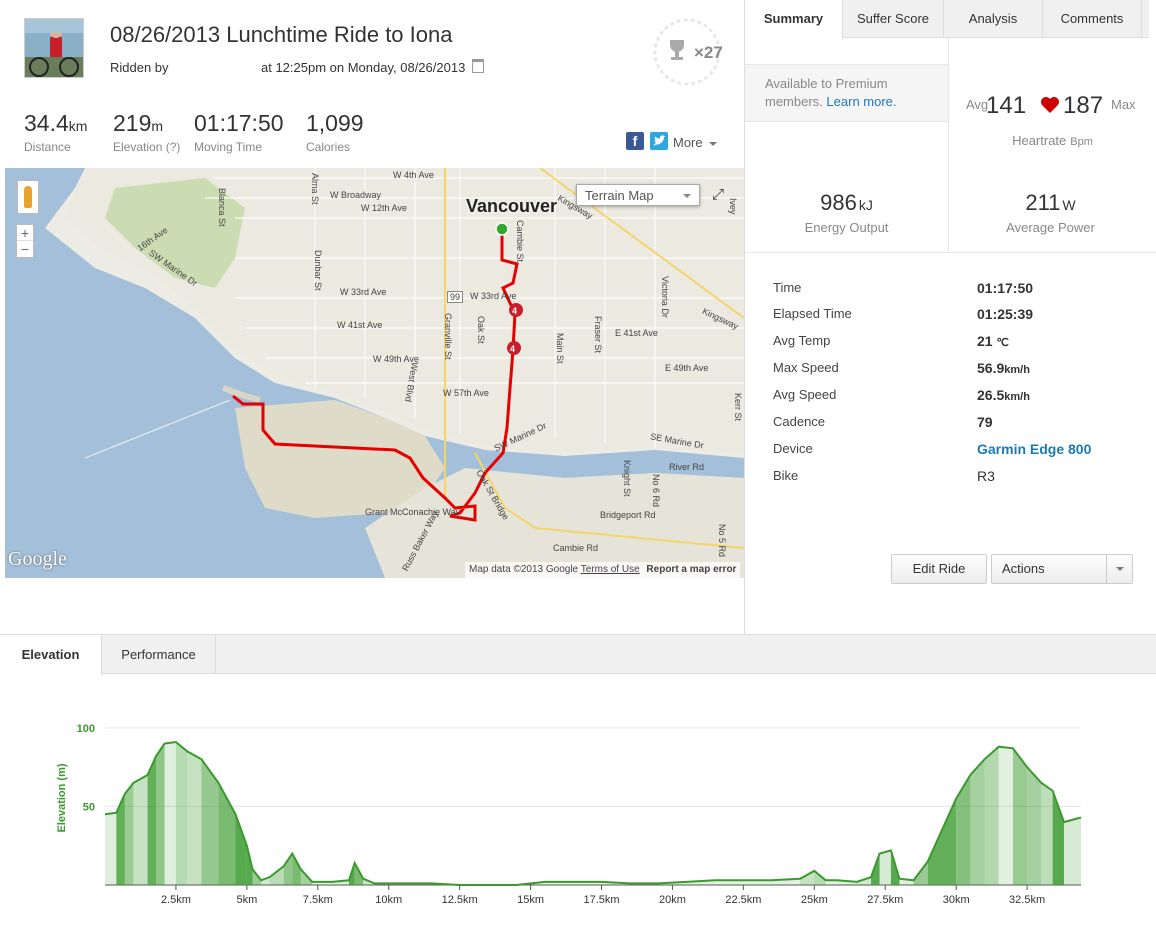  Describe the element at coordinates (281, 34) in the screenshot. I see `activity-title: 08/26/2013 Lunchtime Ride to Iona` at that location.